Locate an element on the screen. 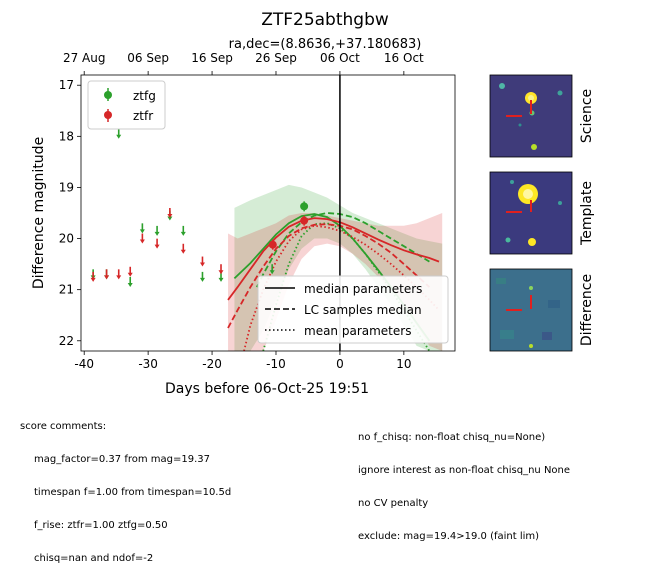 The height and width of the screenshot is (575, 650). science-cutout is located at coordinates (531, 116).